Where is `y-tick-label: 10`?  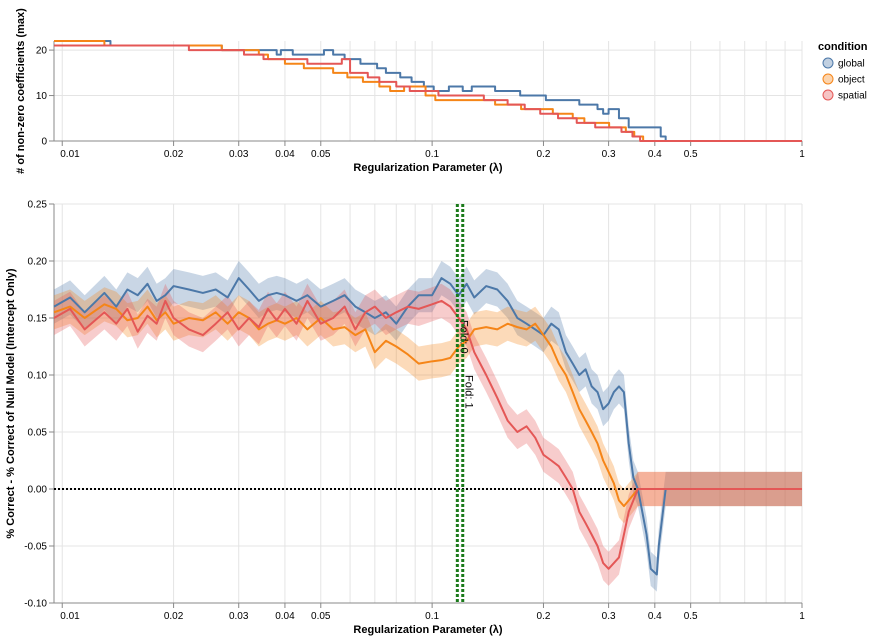 y-tick-label: 10 is located at coordinates (42, 96).